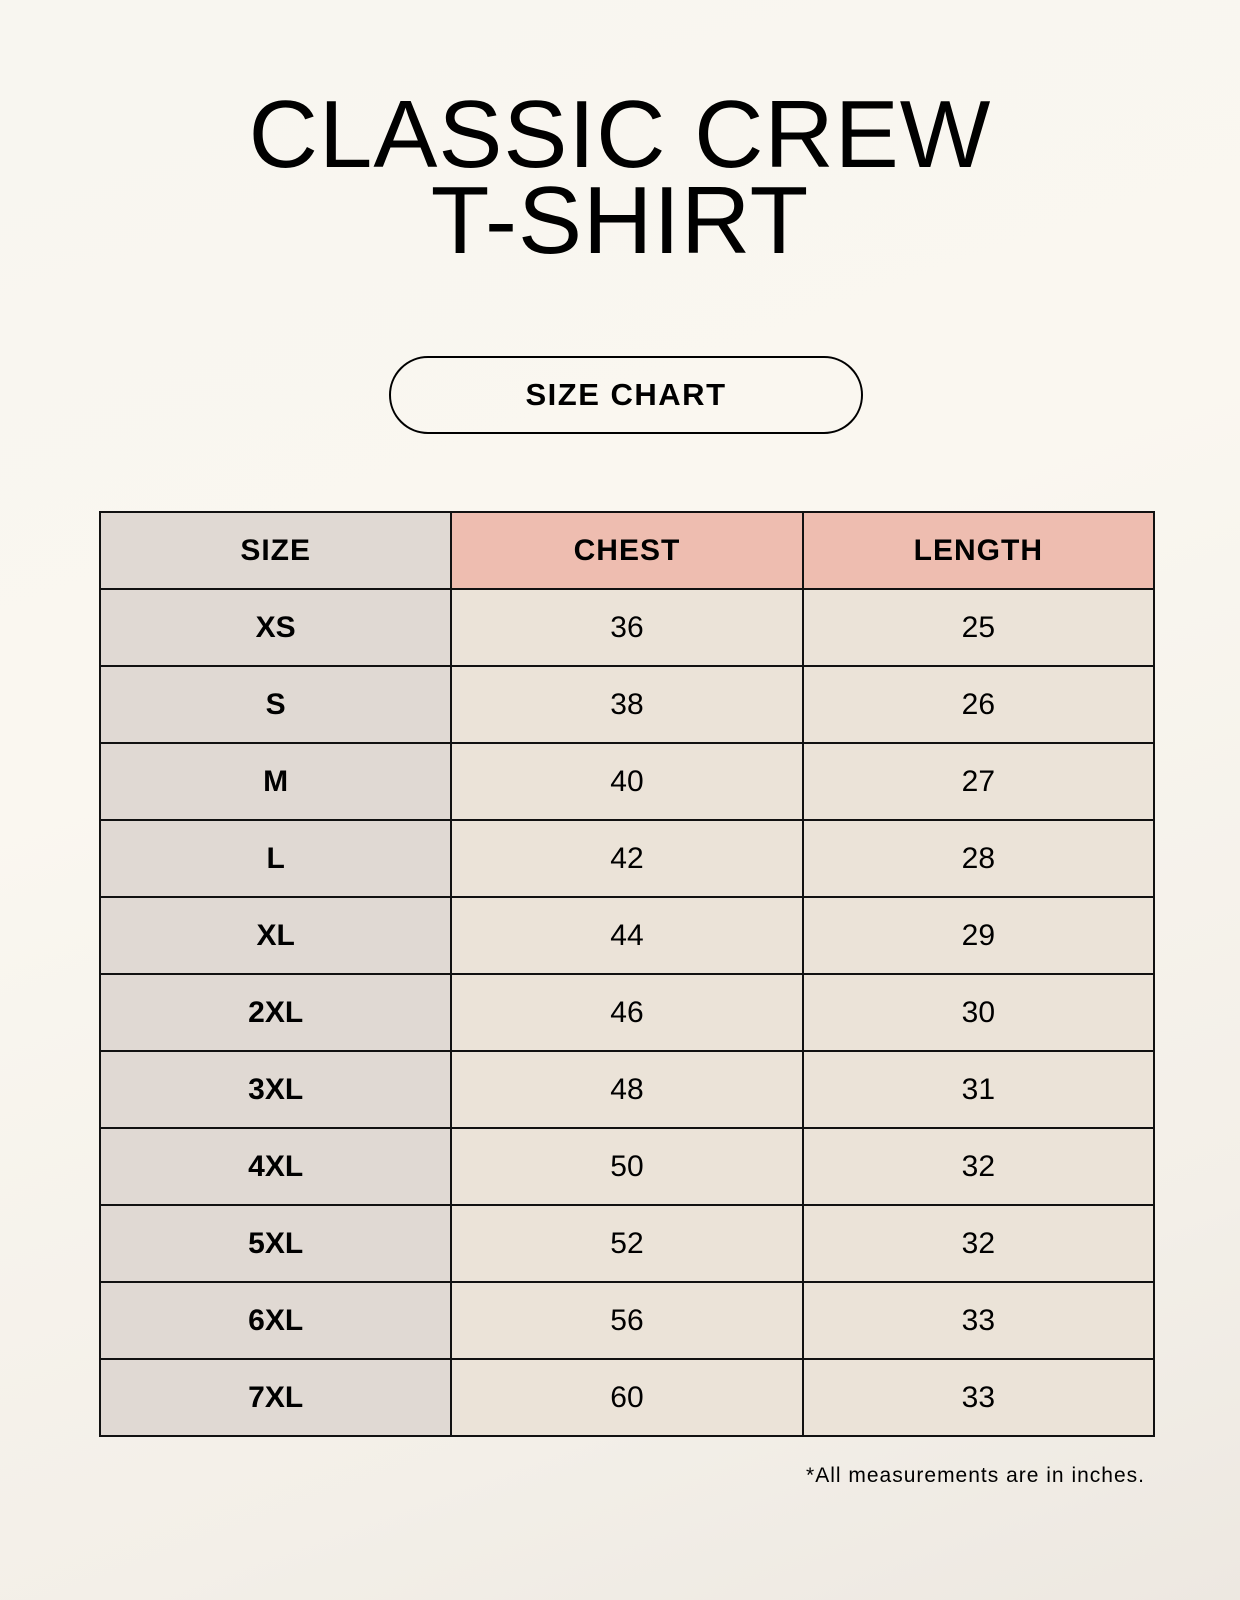 The image size is (1240, 1600). I want to click on cell-chest: 42, so click(627, 858).